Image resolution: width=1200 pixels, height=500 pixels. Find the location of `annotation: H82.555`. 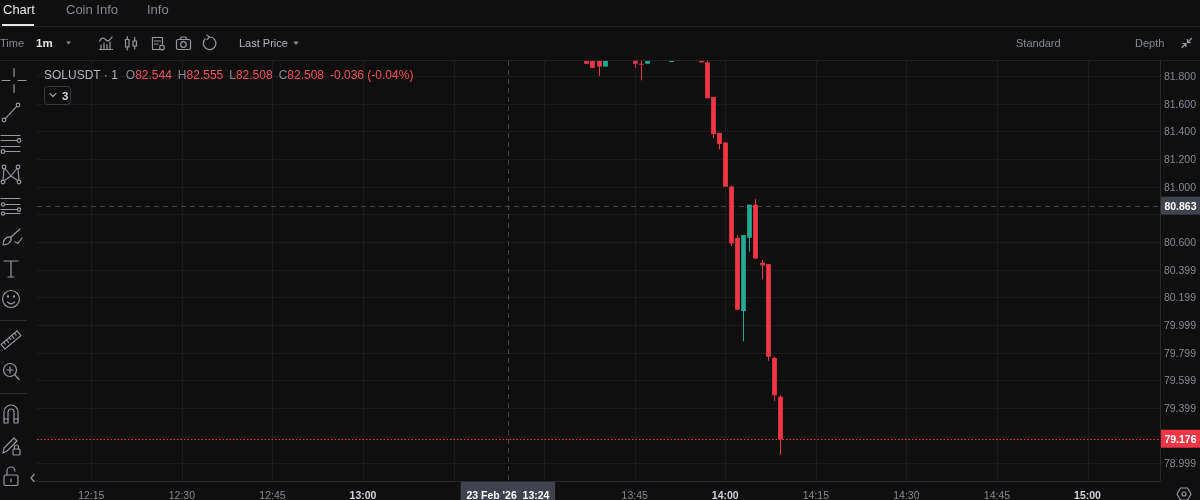

annotation: H82.555 is located at coordinates (200, 75).